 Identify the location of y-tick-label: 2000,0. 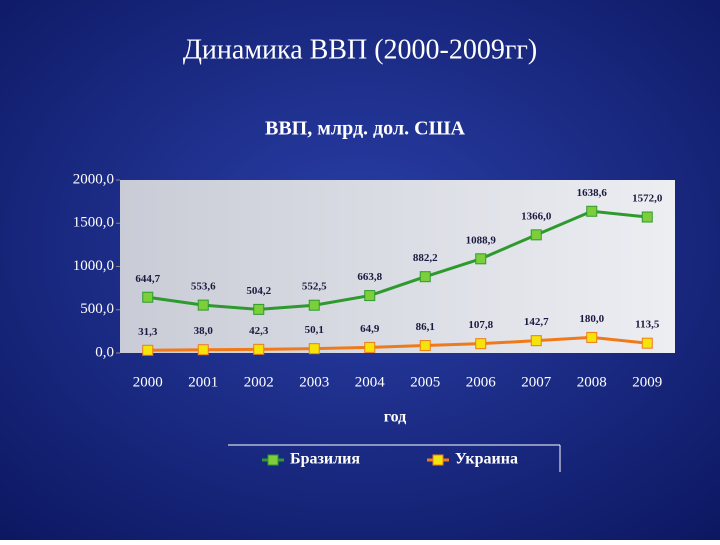
(93, 179).